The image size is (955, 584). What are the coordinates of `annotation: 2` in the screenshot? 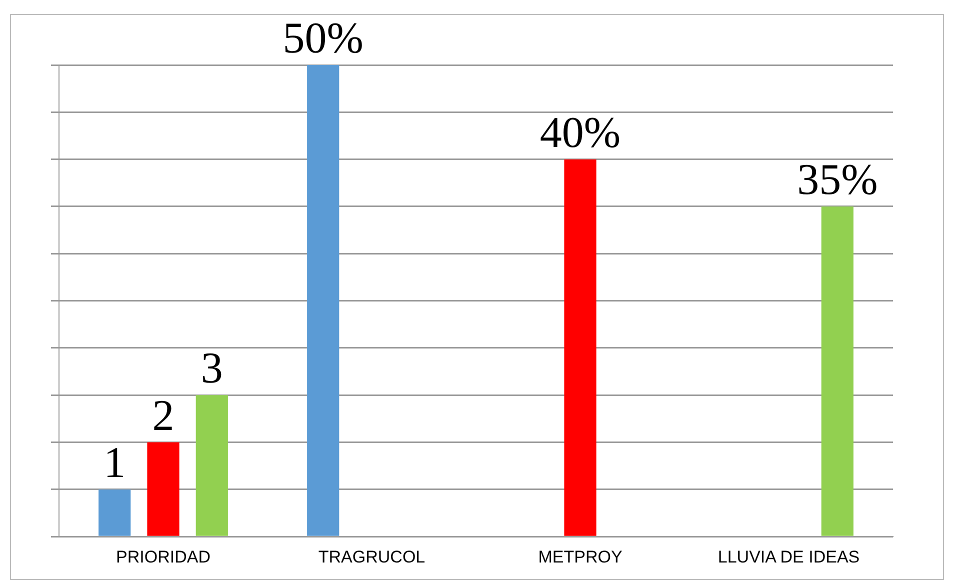 It's located at (163, 415).